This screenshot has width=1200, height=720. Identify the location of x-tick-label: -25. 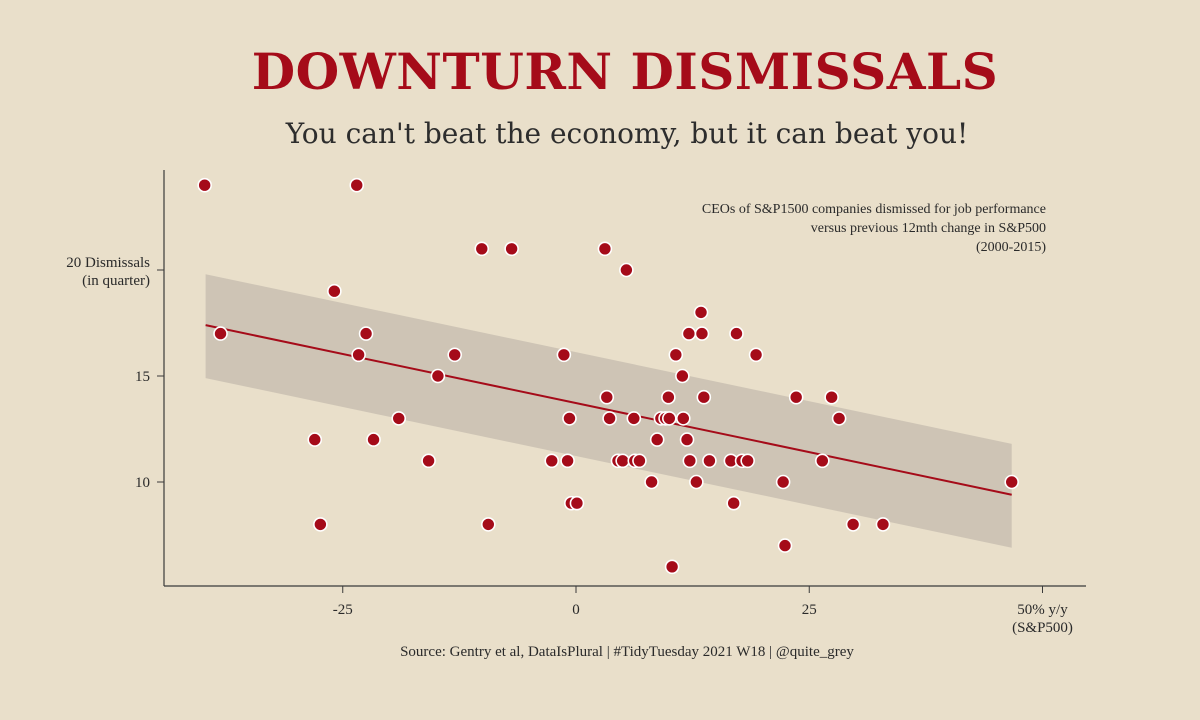
(343, 610).